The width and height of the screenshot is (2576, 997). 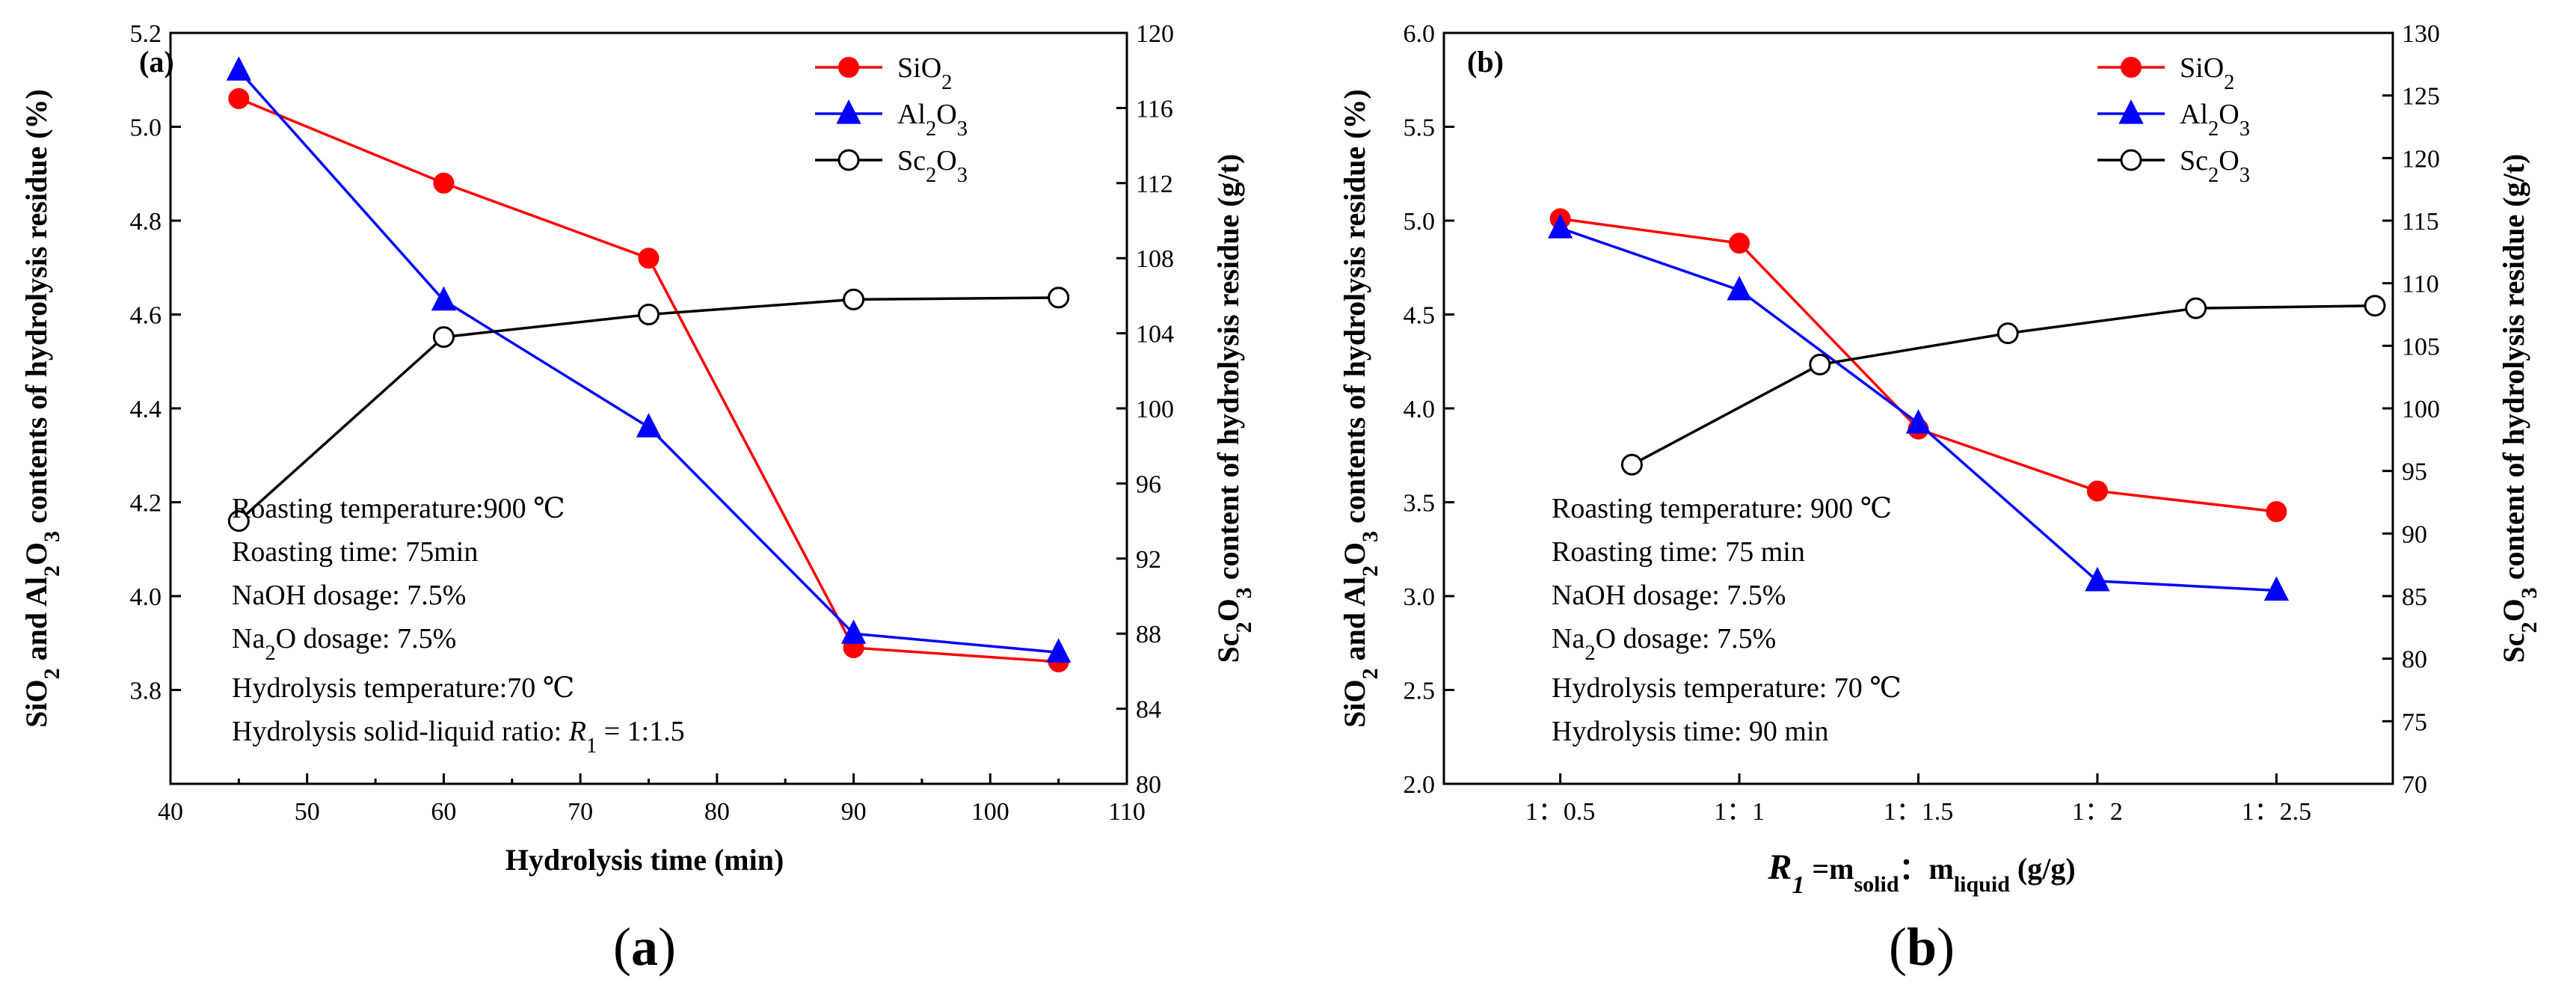 I want to click on x-tick-label: 80, so click(x=717, y=812).